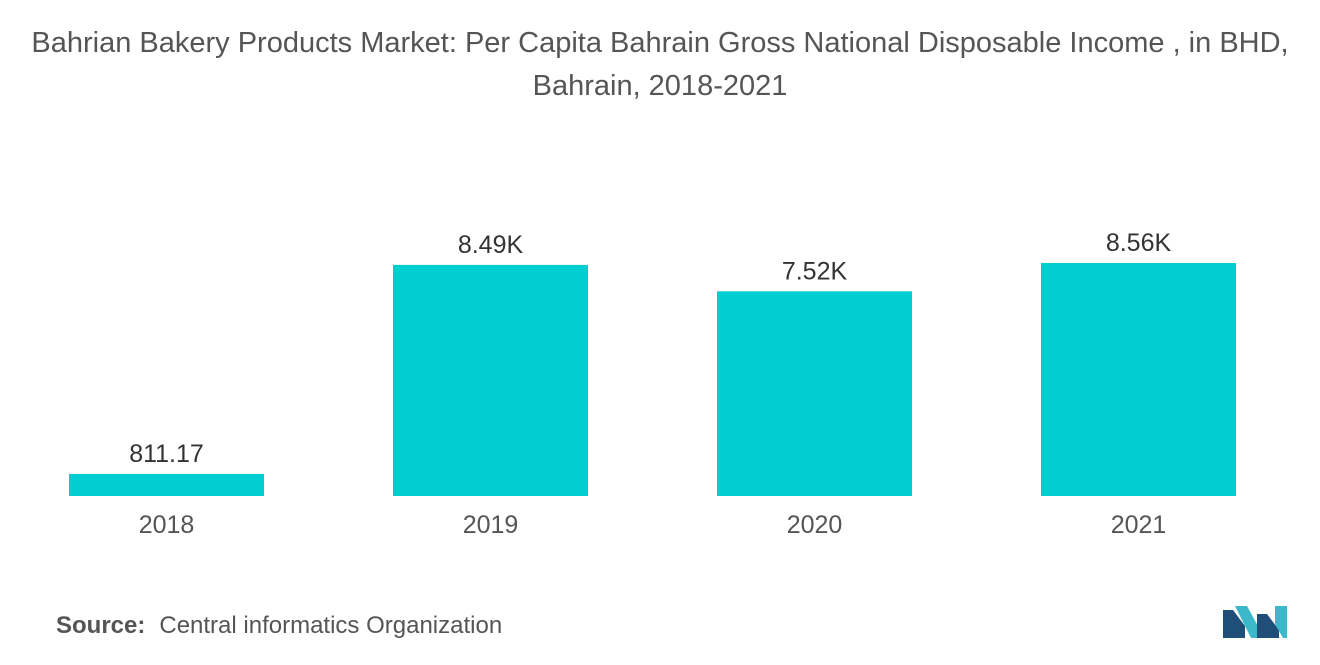 Image resolution: width=1320 pixels, height=665 pixels. I want to click on data-label-2020: 7.52K, so click(815, 271).